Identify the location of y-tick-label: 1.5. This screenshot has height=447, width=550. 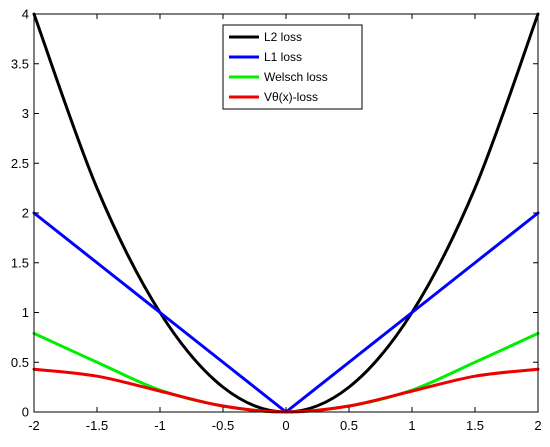
(20, 262).